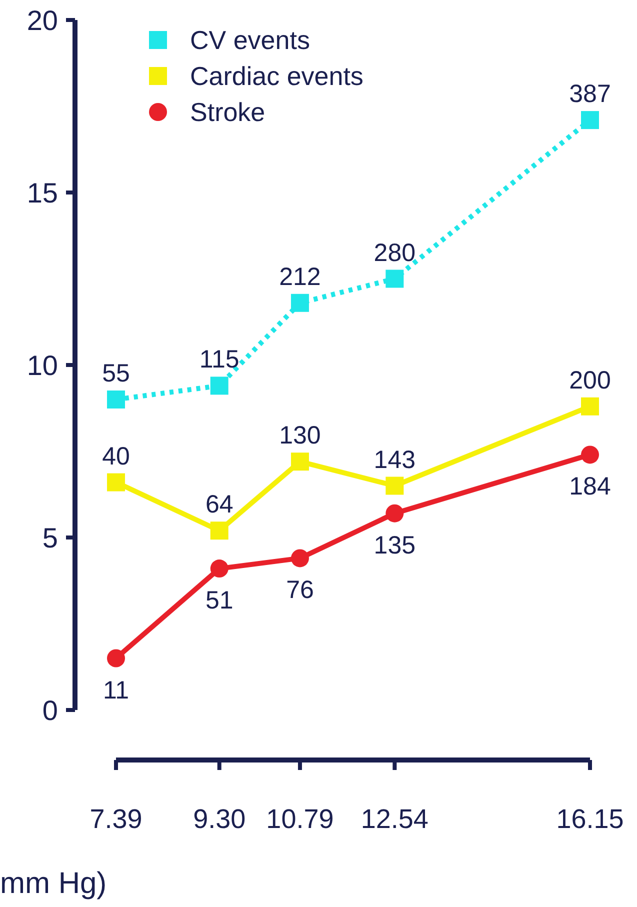  I want to click on annotation: 40, so click(116, 456).